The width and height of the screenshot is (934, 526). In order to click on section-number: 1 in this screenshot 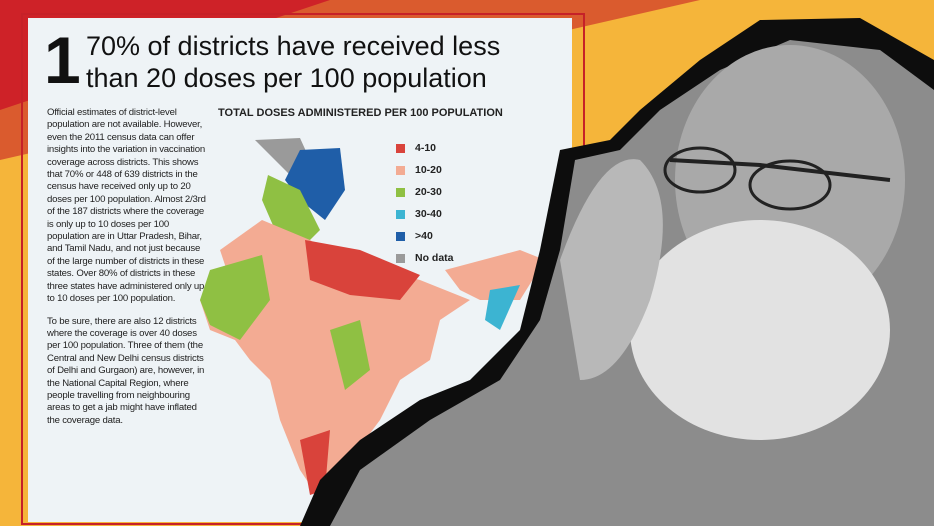, I will do `click(62, 60)`.